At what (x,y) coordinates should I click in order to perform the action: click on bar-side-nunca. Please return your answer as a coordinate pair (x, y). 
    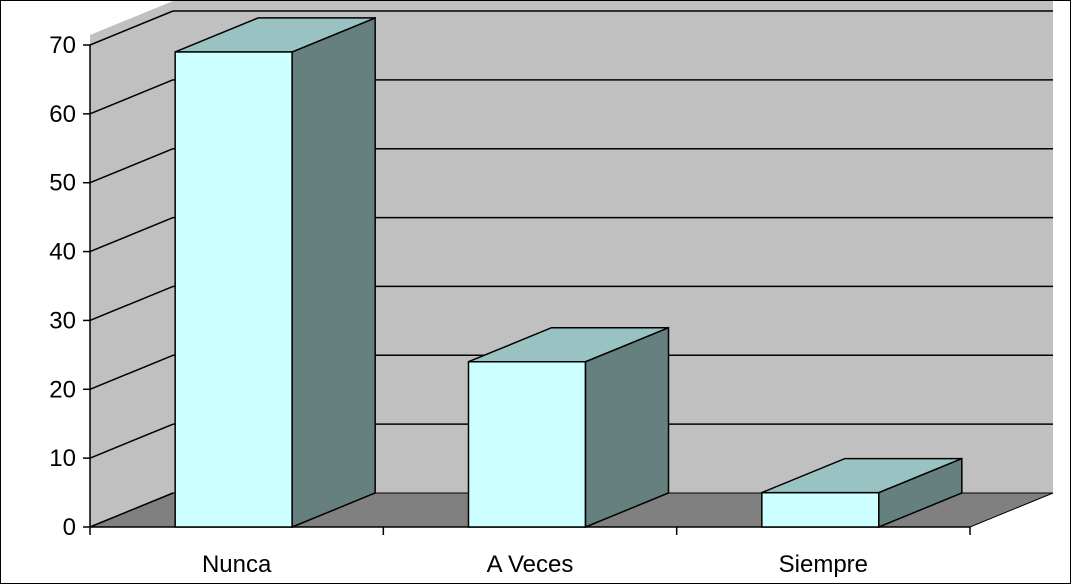
    Looking at the image, I should click on (333, 272).